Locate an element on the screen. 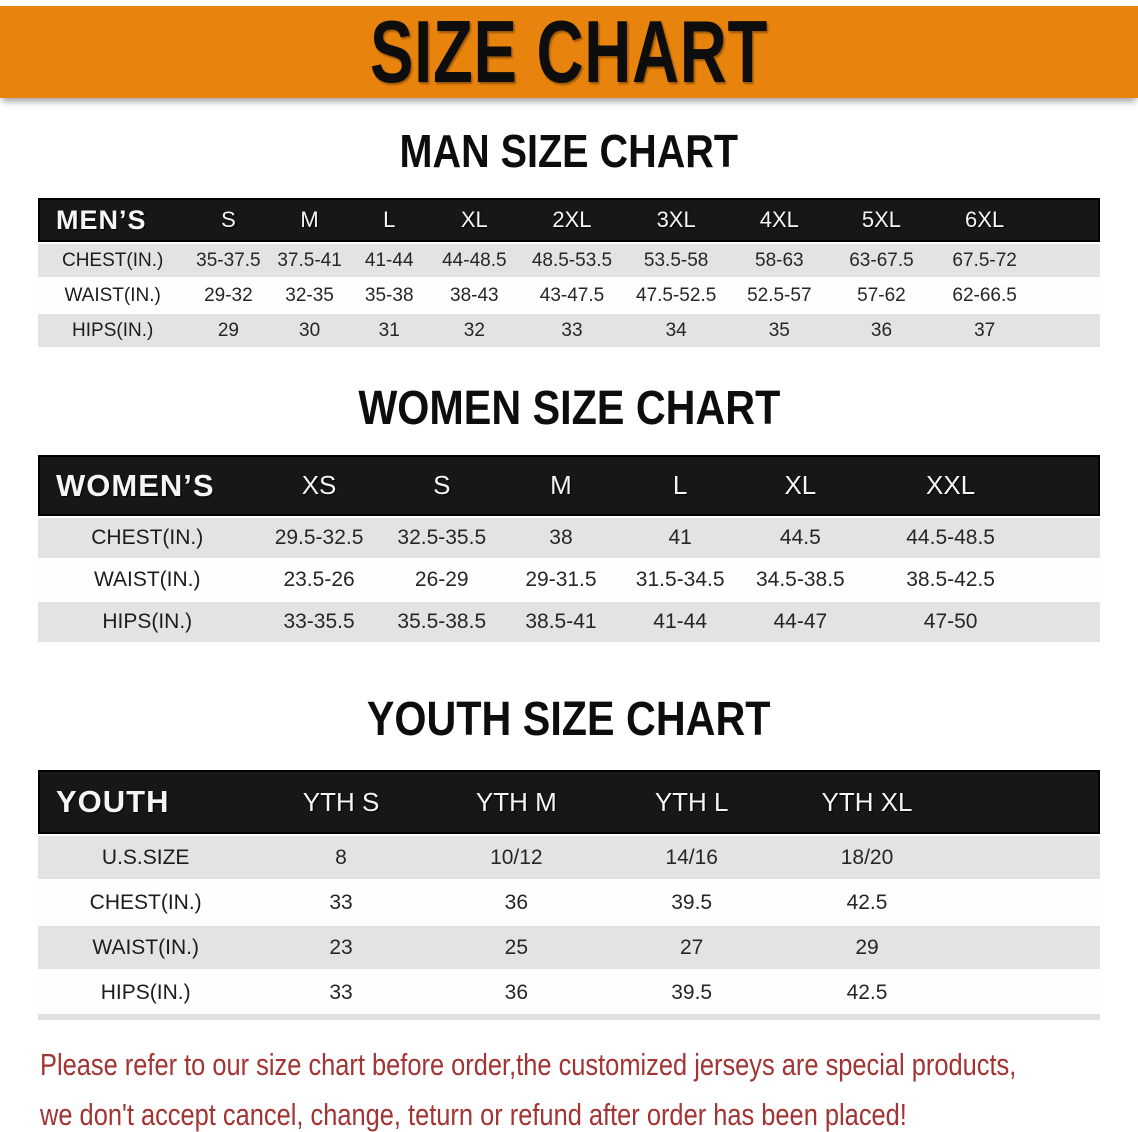  measurement-value: 63-67.5 is located at coordinates (881, 259).